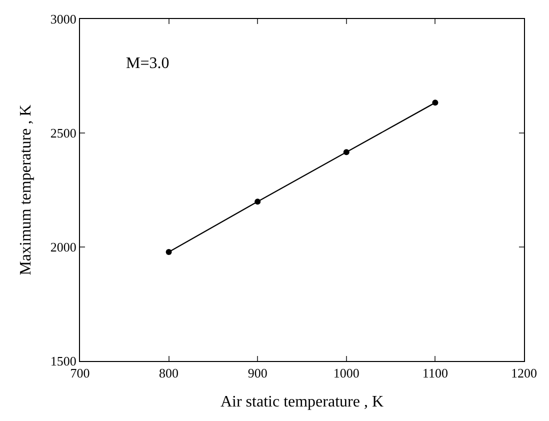  I want to click on x-axis-title: Air static temperature , K, so click(302, 401).